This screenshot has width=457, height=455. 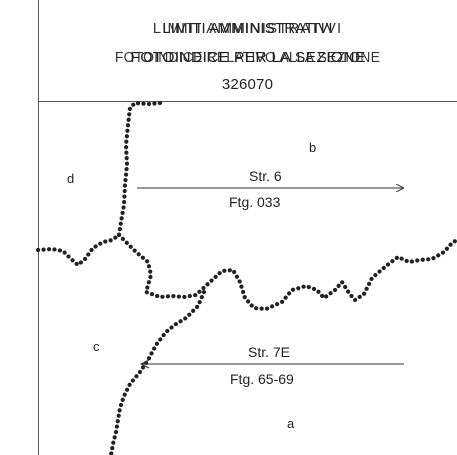 What do you see at coordinates (157, 372) in the screenshot?
I see `boundary-south-branch` at bounding box center [157, 372].